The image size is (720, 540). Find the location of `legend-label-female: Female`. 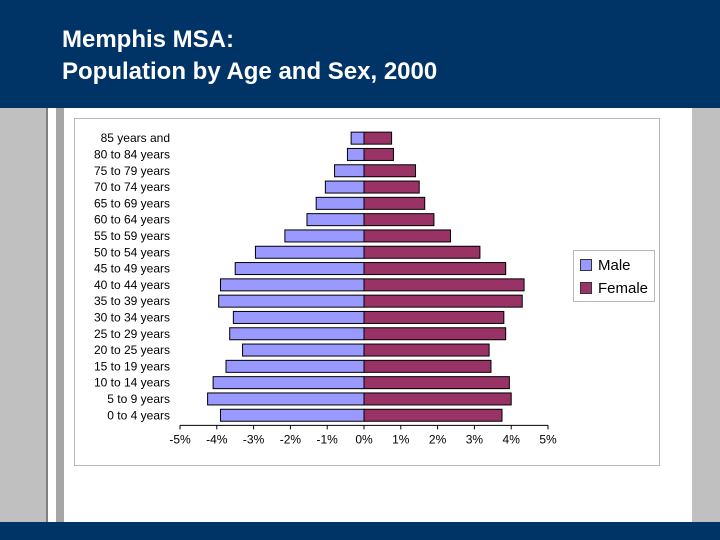

legend-label-female: Female is located at coordinates (623, 288).